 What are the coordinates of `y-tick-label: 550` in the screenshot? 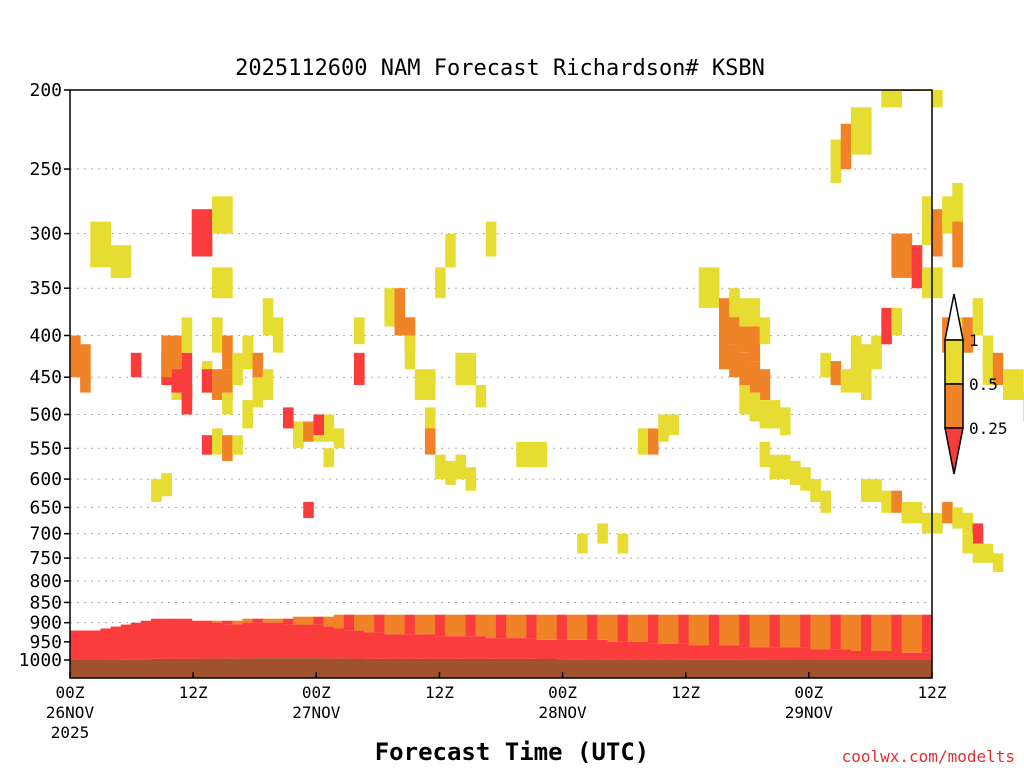 It's located at (45, 448).